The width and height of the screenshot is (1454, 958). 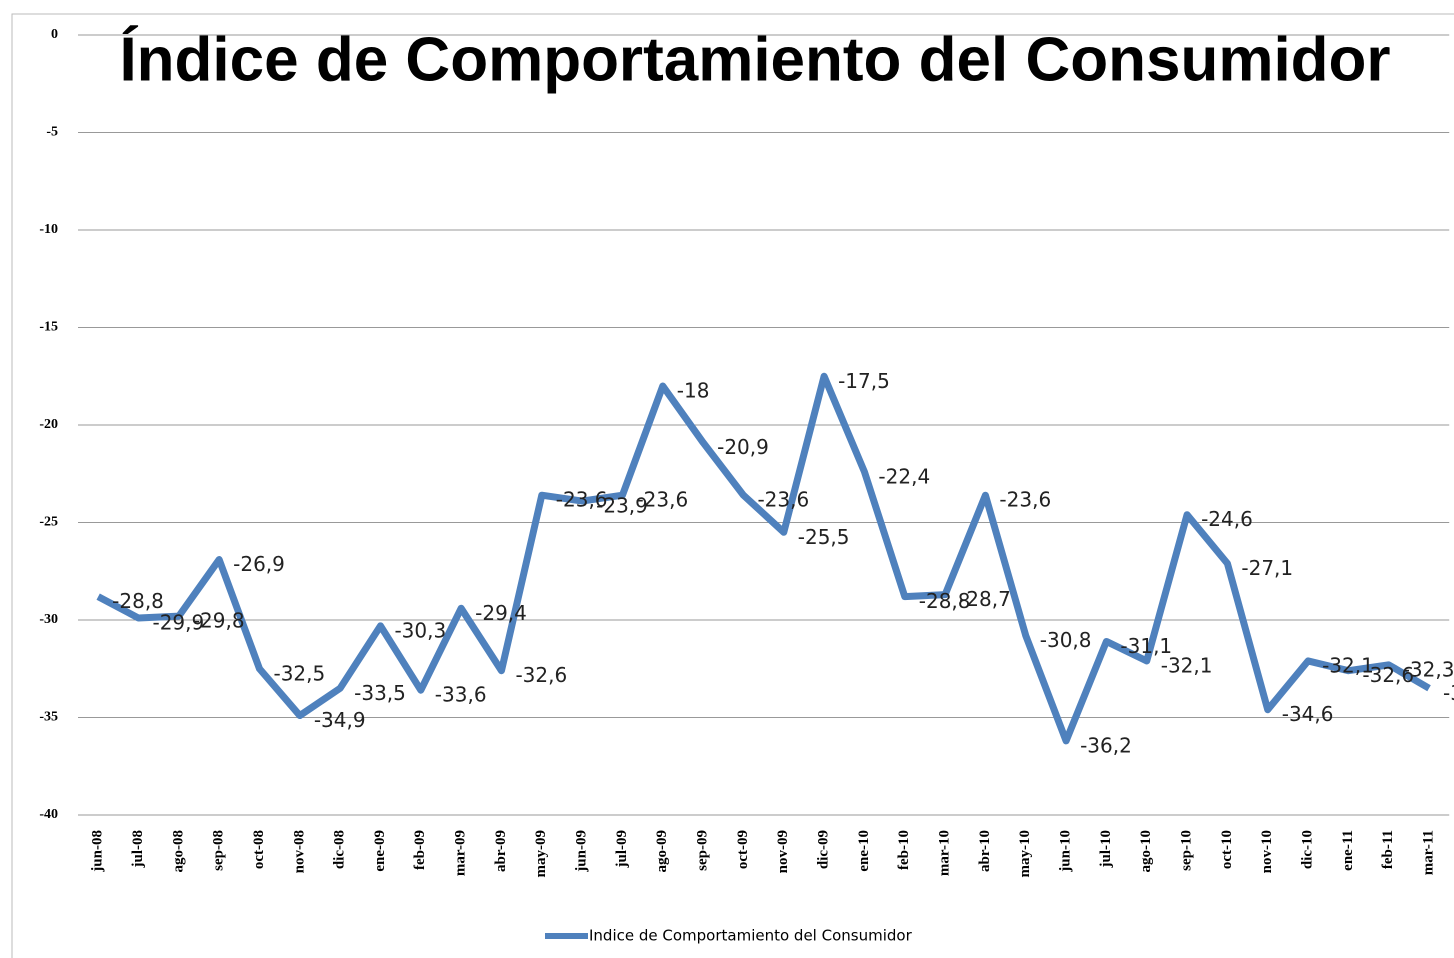 What do you see at coordinates (904, 476) in the screenshot?
I see `data-label: -22,4` at bounding box center [904, 476].